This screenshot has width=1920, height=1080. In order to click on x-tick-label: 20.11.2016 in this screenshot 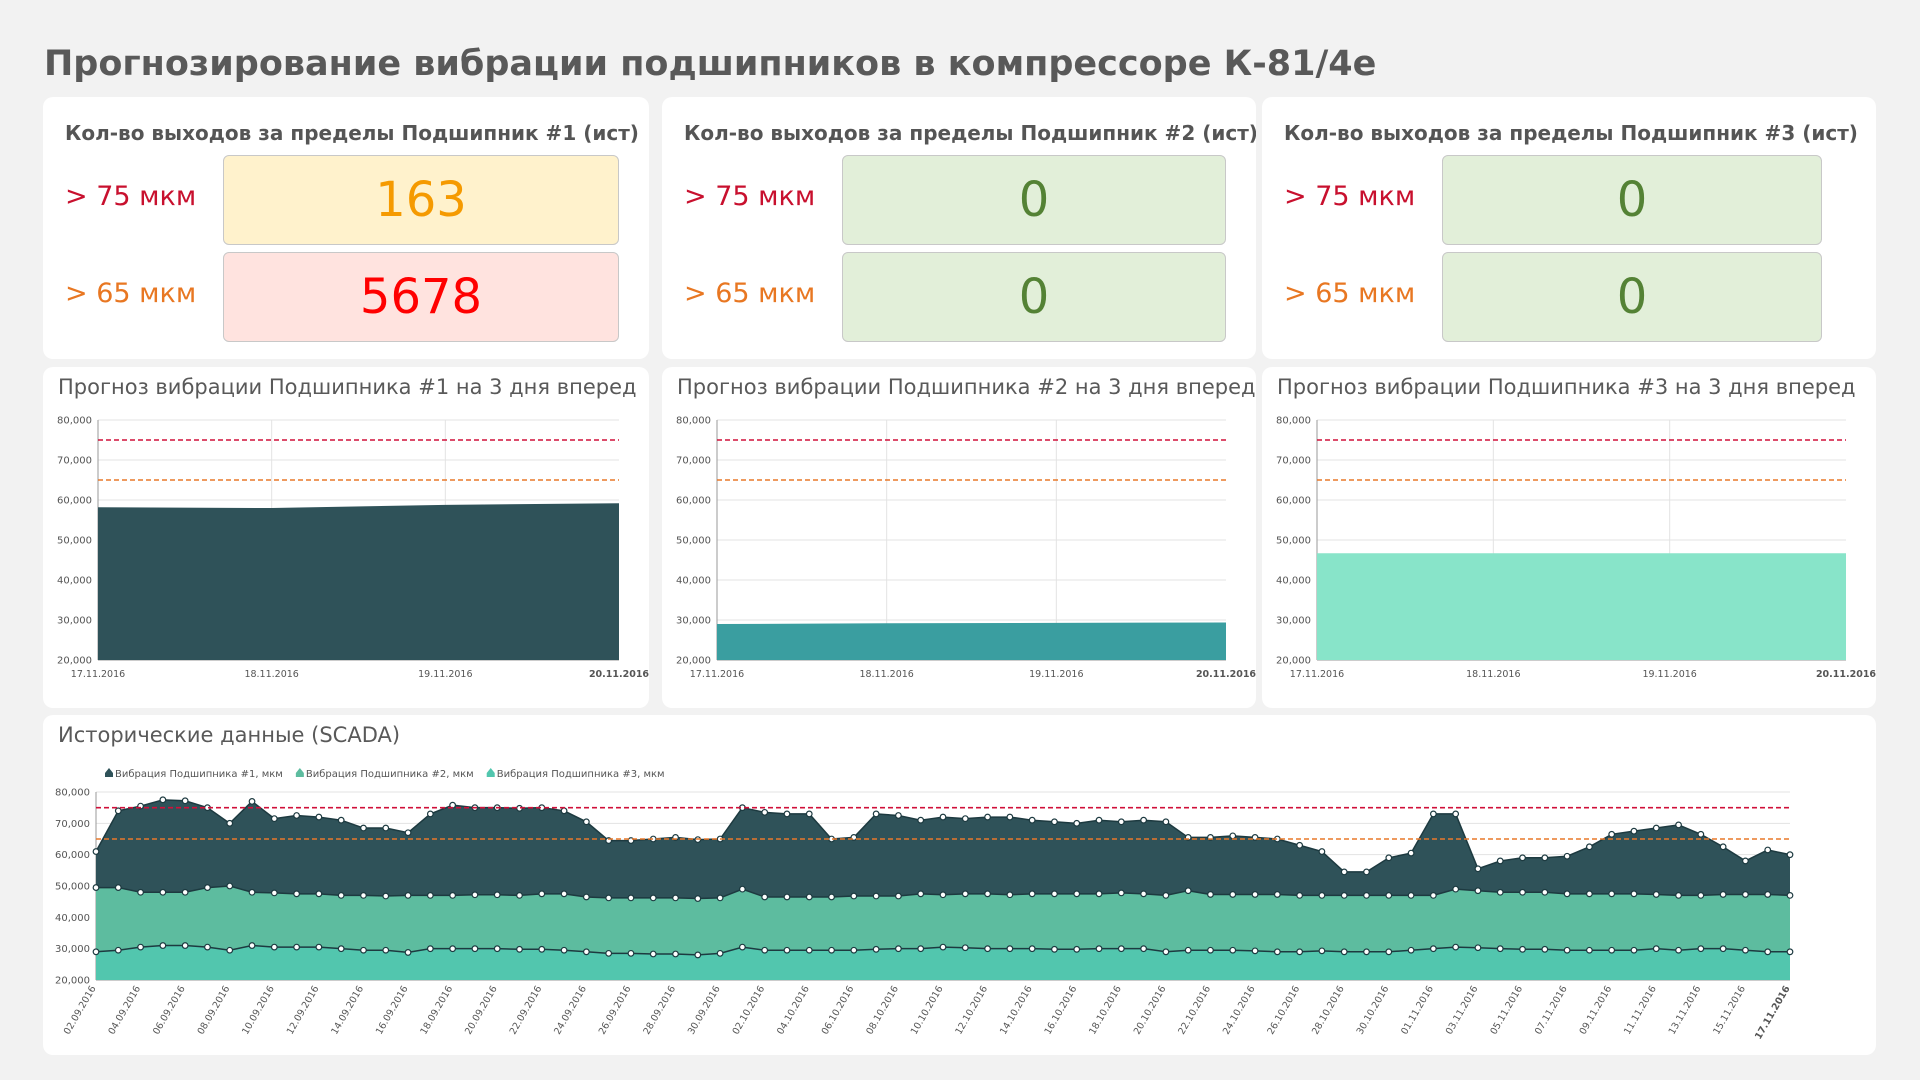, I will do `click(1226, 674)`.